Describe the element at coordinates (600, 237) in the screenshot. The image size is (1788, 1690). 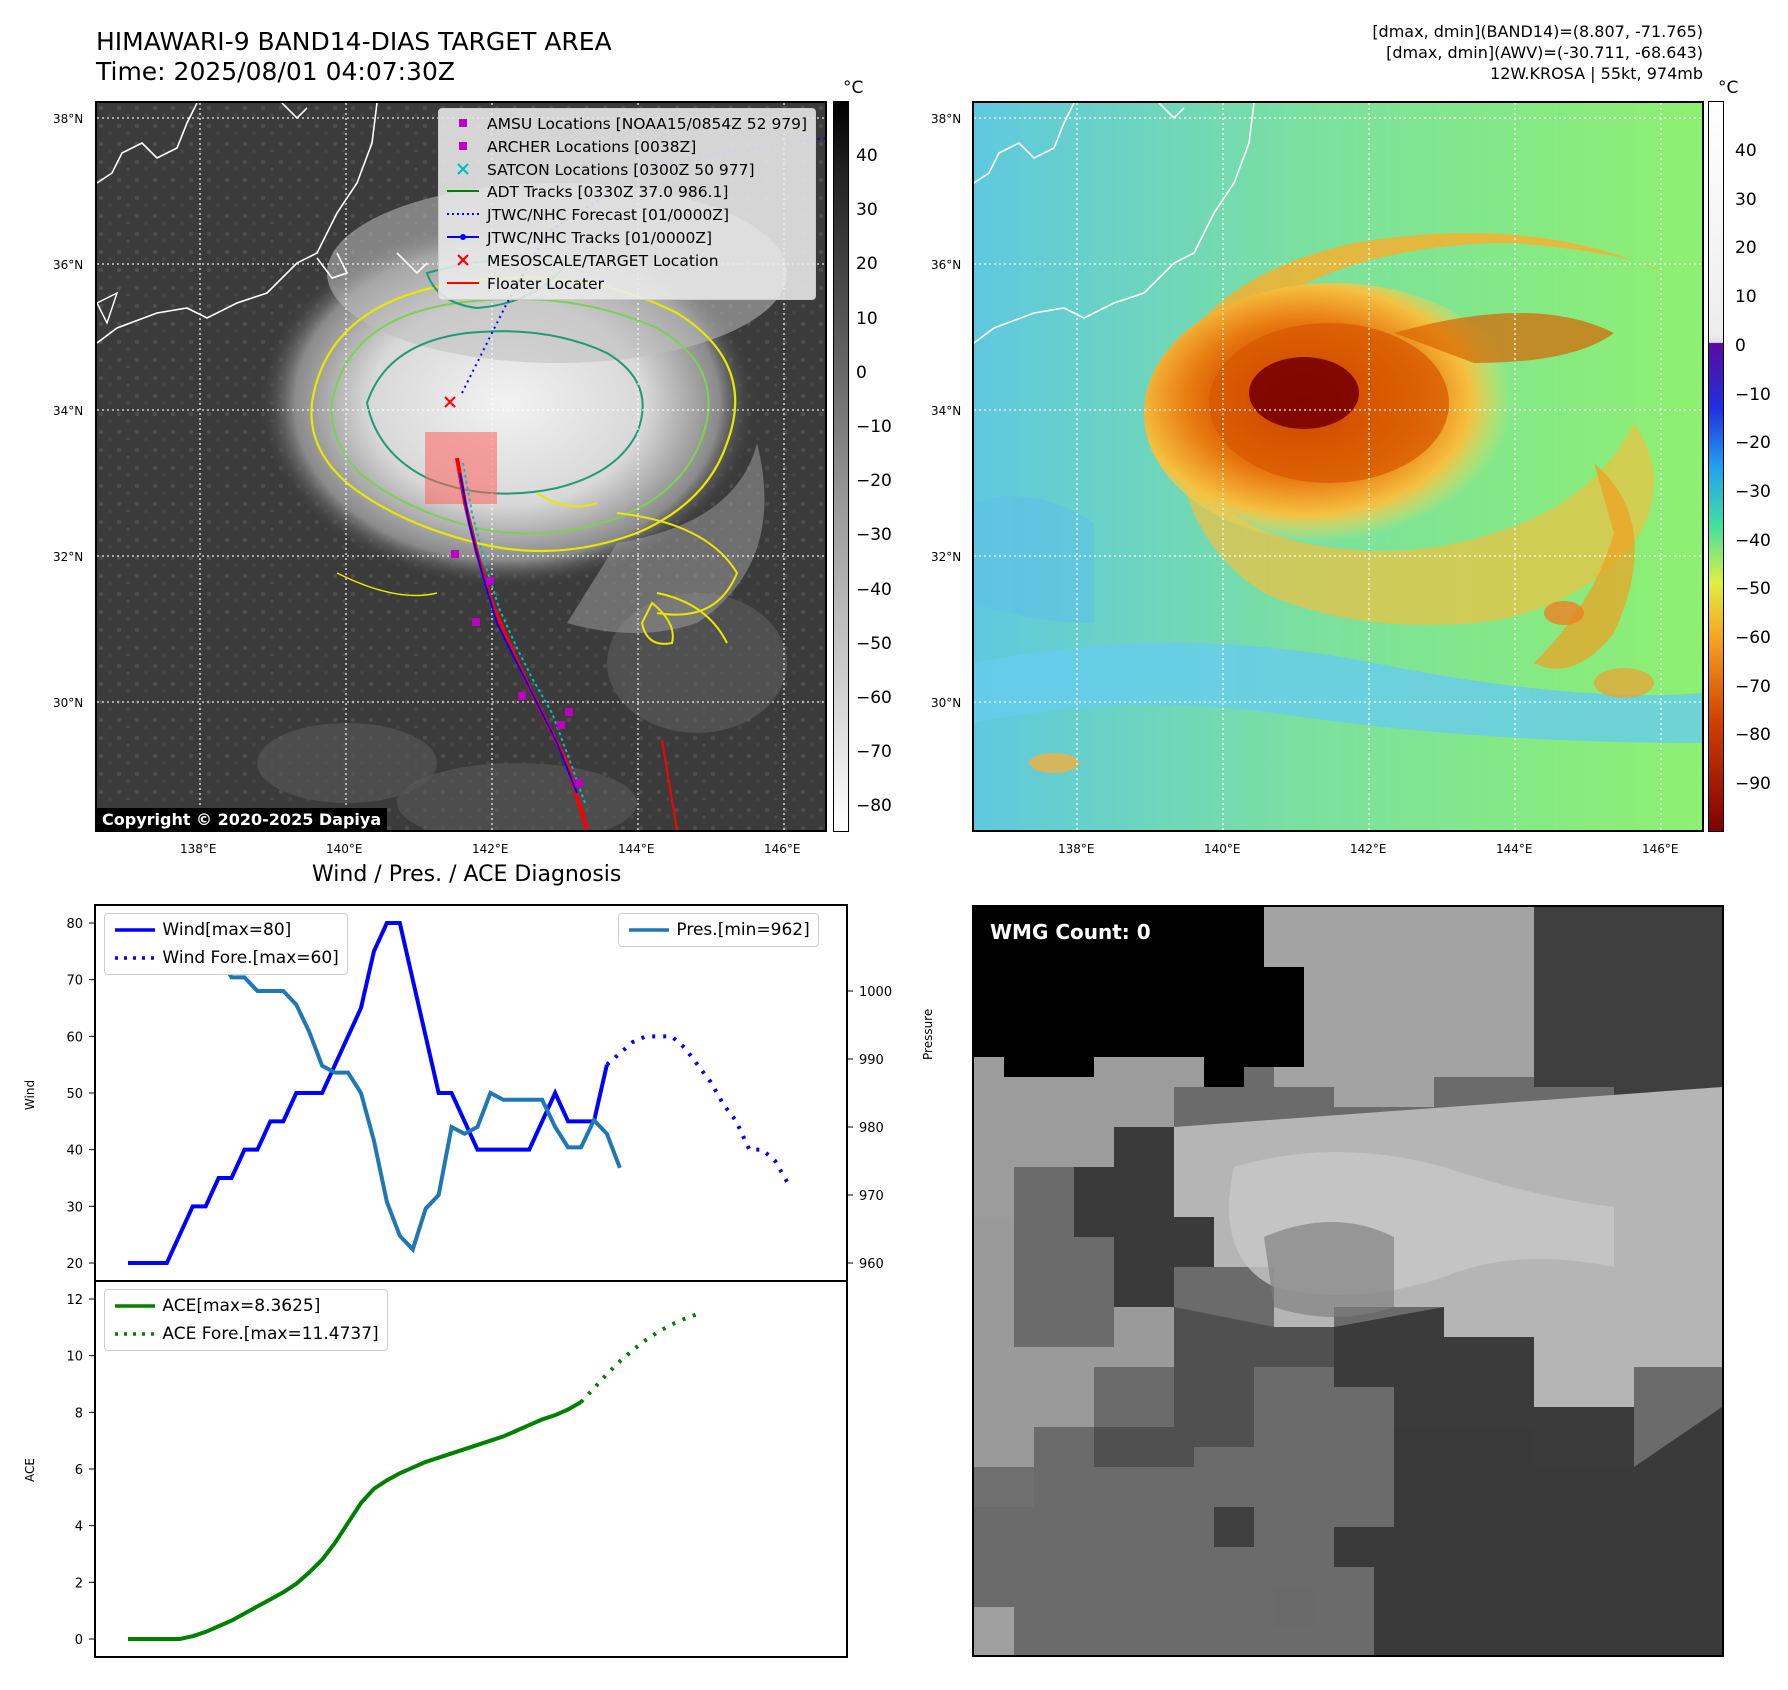
I see `legend-label: JTWC/NHC Tracks [01/0000Z]` at that location.